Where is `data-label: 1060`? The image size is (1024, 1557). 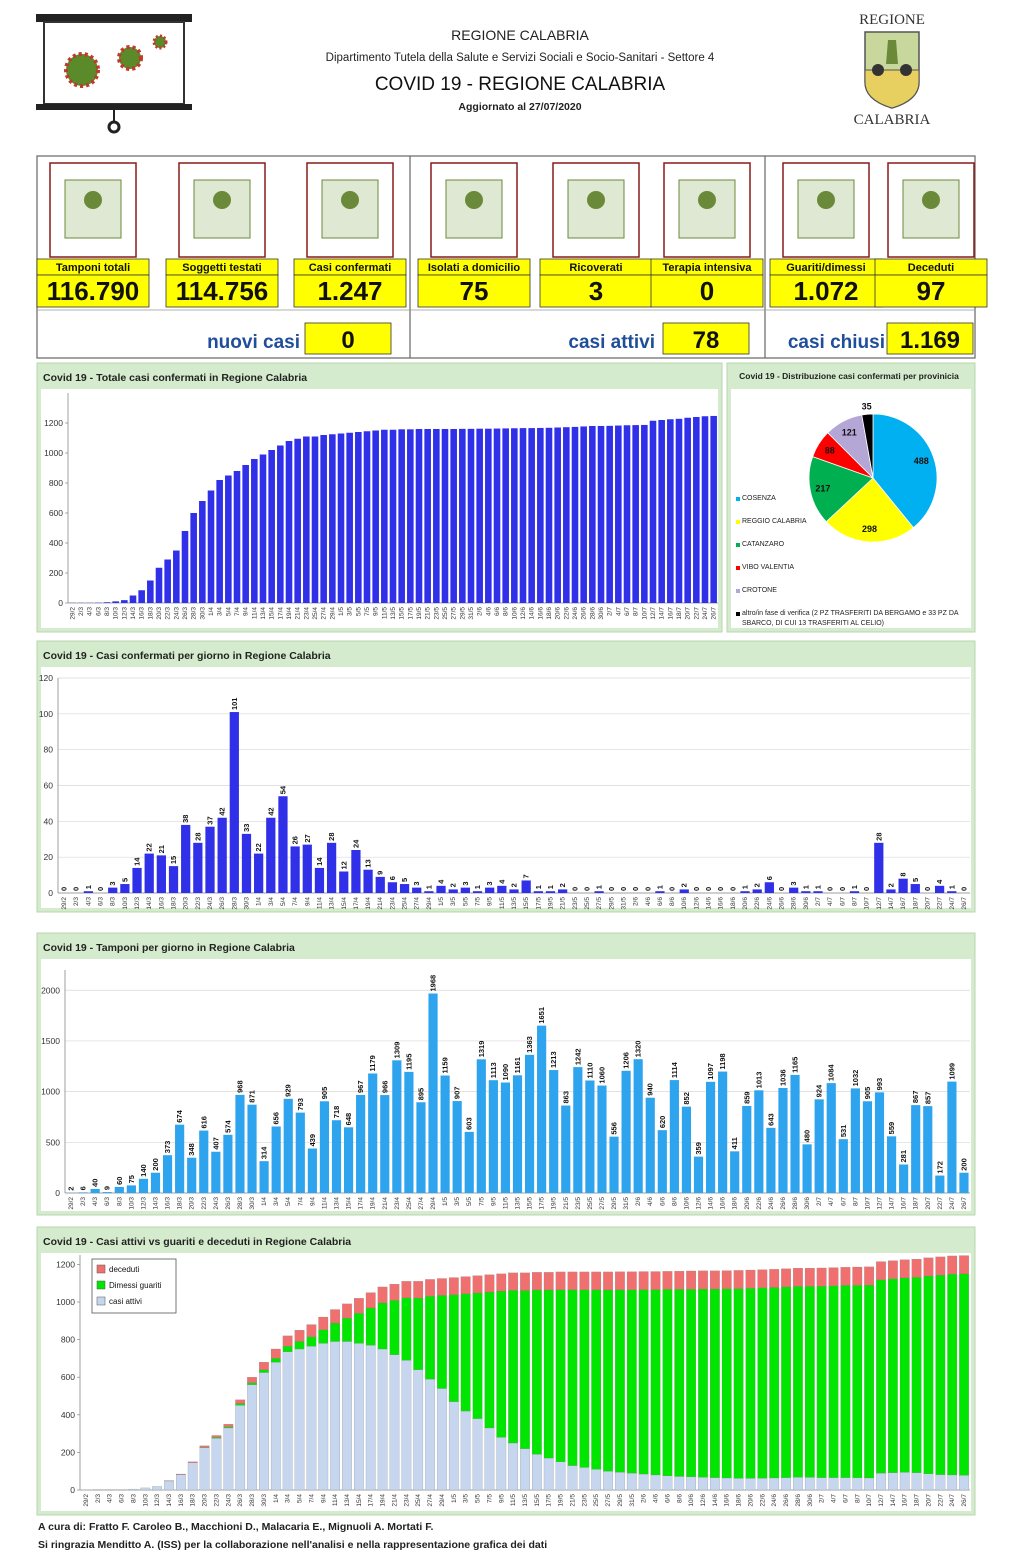 data-label: 1060 is located at coordinates (601, 1075).